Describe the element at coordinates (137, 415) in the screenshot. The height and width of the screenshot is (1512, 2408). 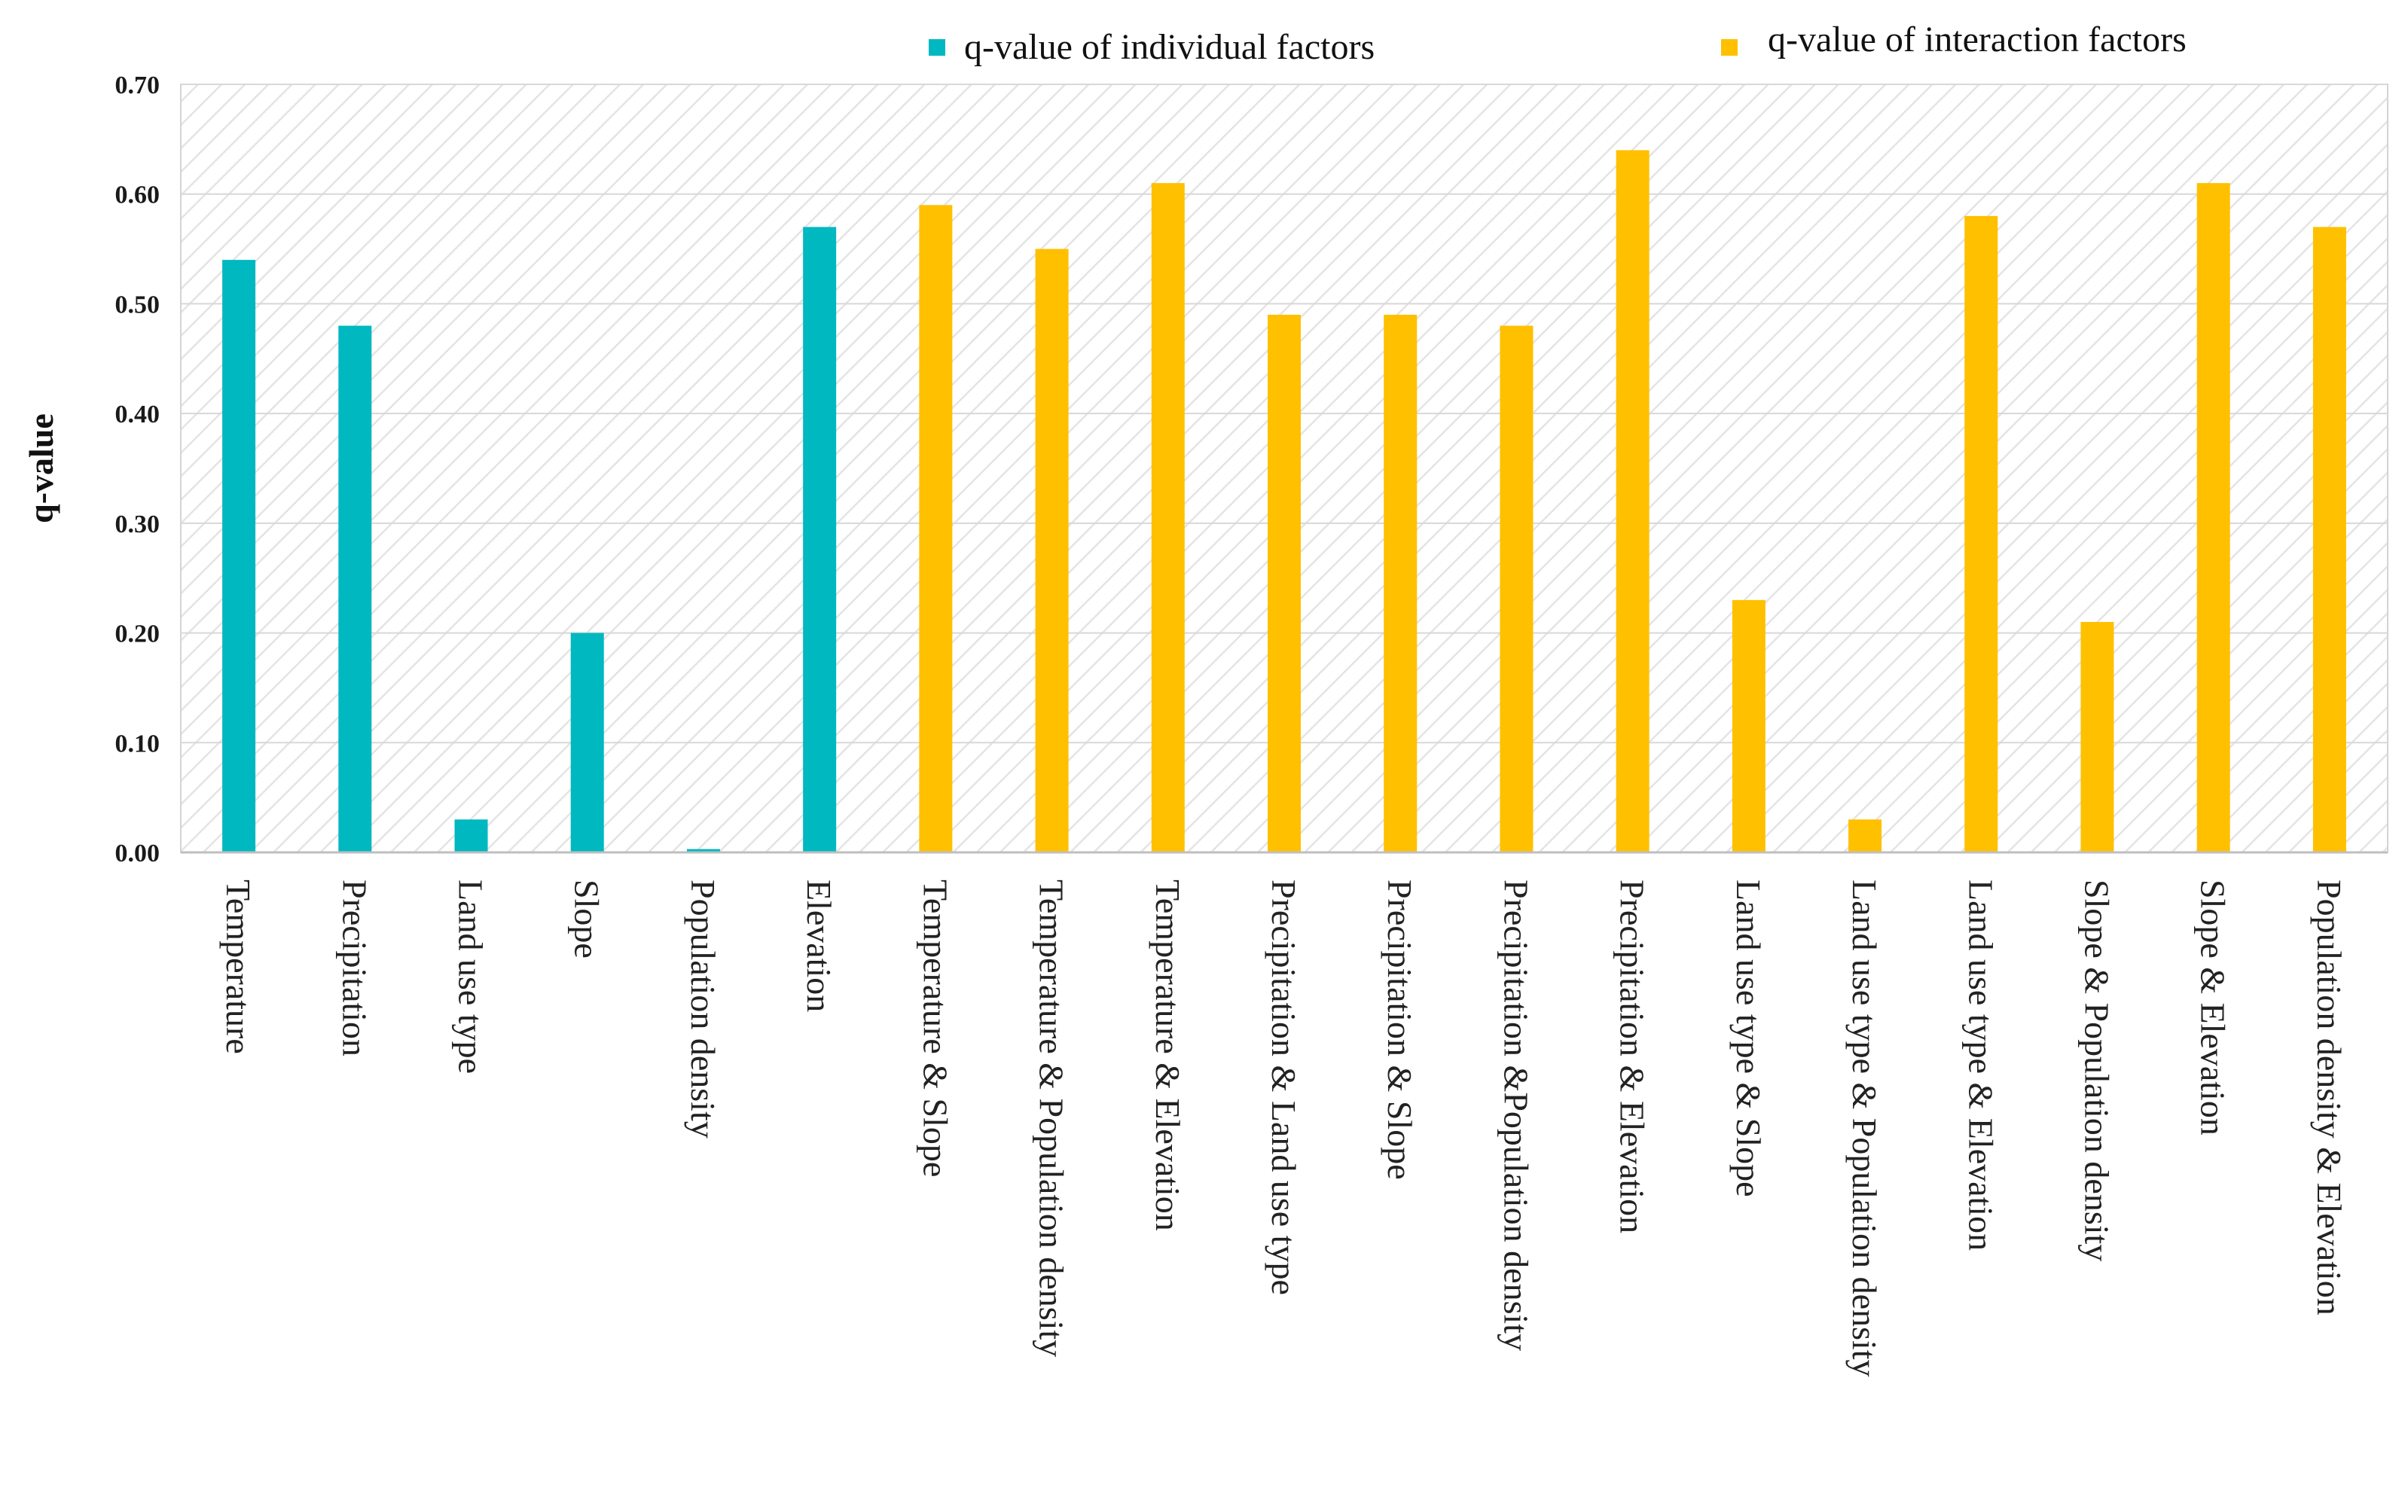
I see `y-tick-label: 0.40` at that location.